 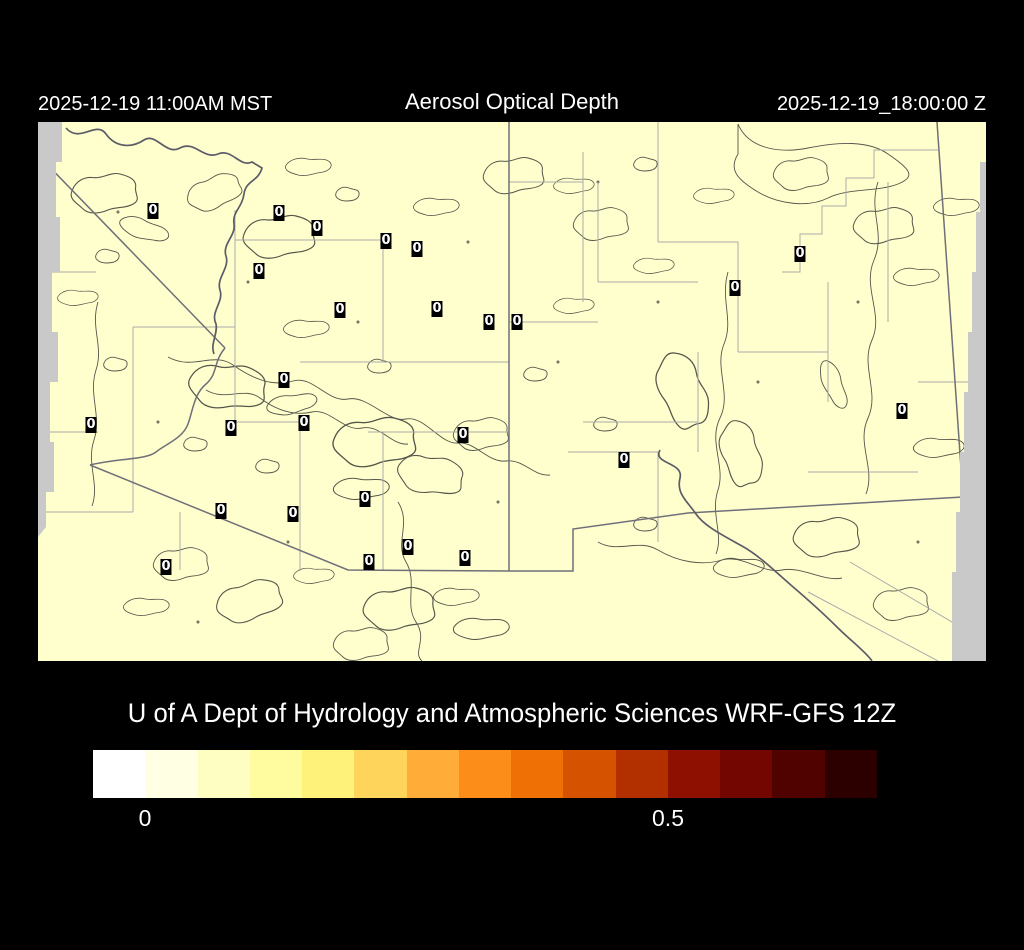 What do you see at coordinates (155, 104) in the screenshot?
I see `model-init-time: 2025-12-19 11:00AM MST` at bounding box center [155, 104].